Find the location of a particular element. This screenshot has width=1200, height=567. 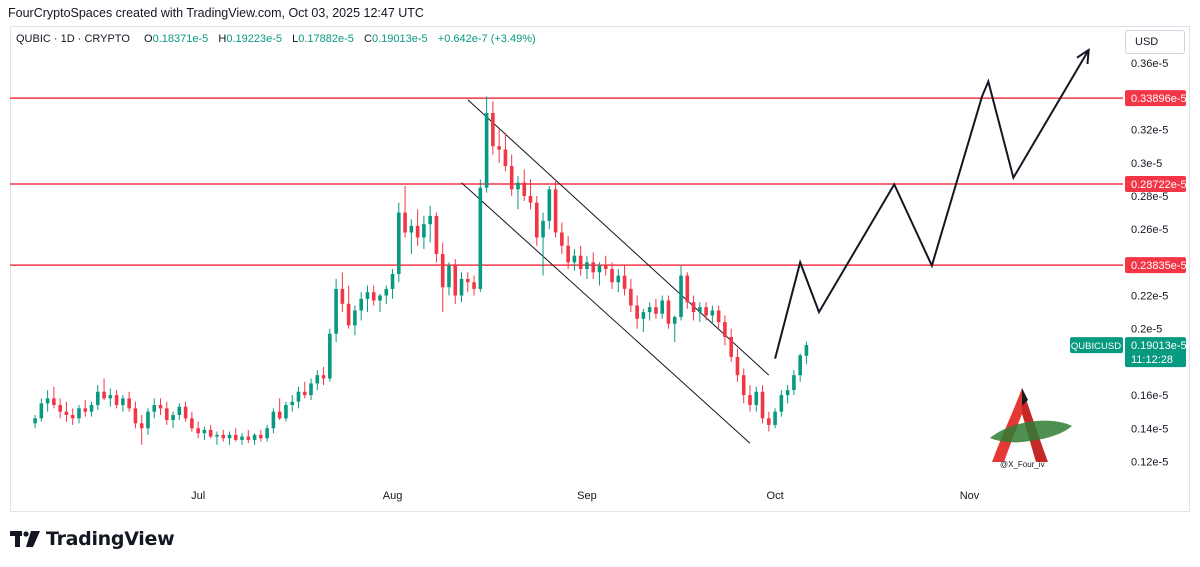

price-tick-label: 0.22e-5 is located at coordinates (1149, 297).